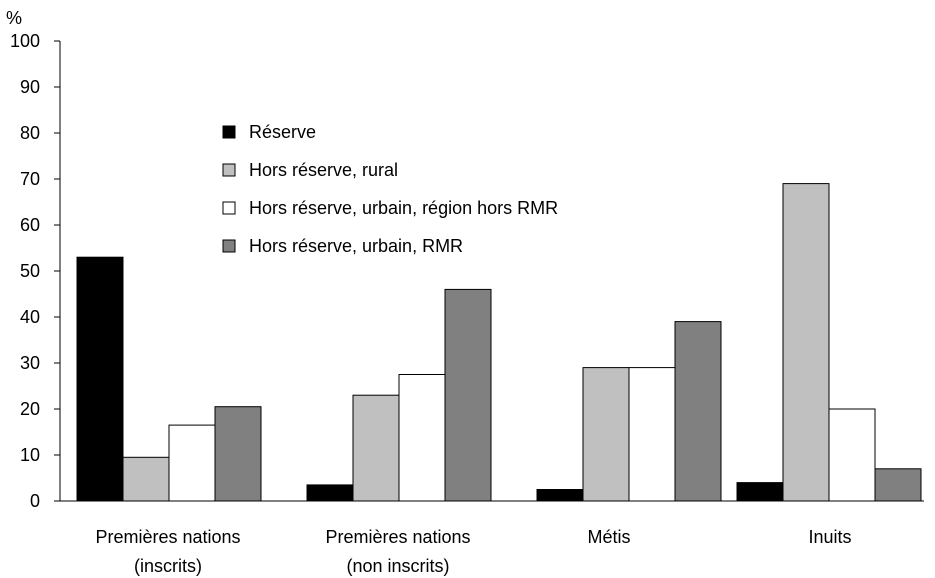  Describe the element at coordinates (30, 133) in the screenshot. I see `y-tick-label: 80` at that location.